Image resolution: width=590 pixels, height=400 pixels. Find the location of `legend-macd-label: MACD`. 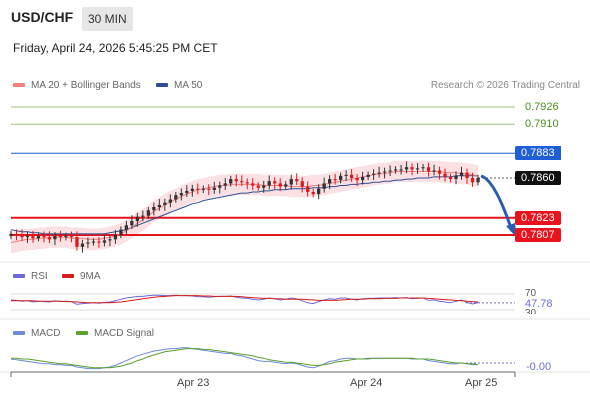

legend-macd-label: MACD is located at coordinates (46, 333).